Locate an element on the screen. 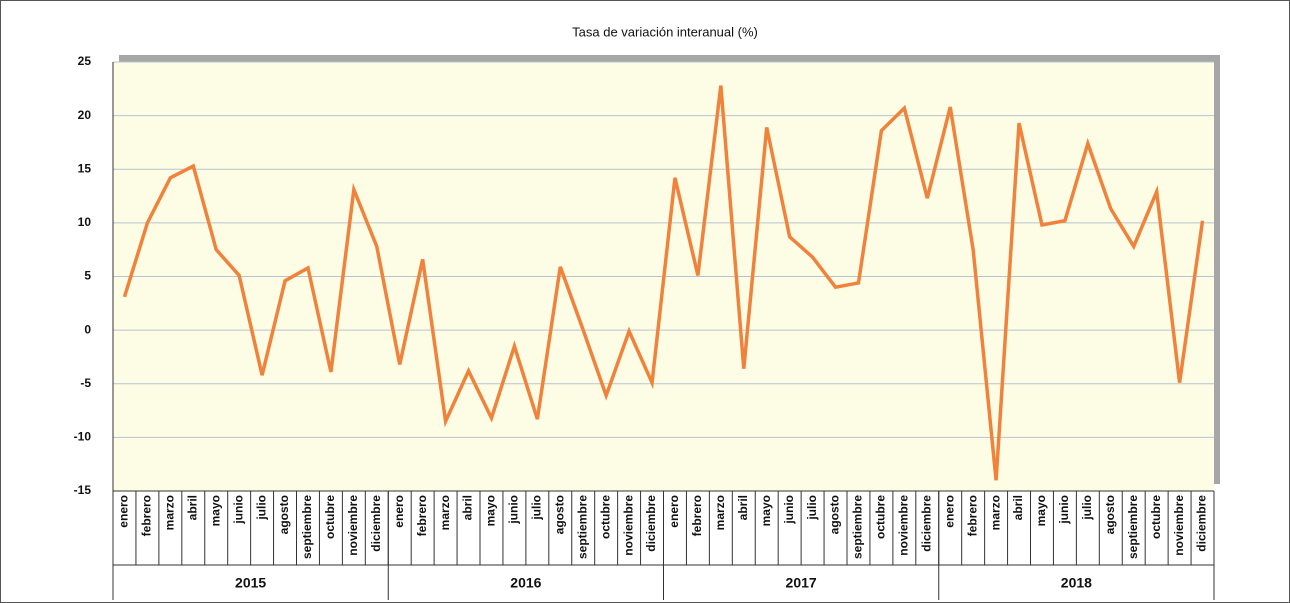 Image resolution: width=1290 pixels, height=603 pixels. y-tick-label: -15 is located at coordinates (83, 490).